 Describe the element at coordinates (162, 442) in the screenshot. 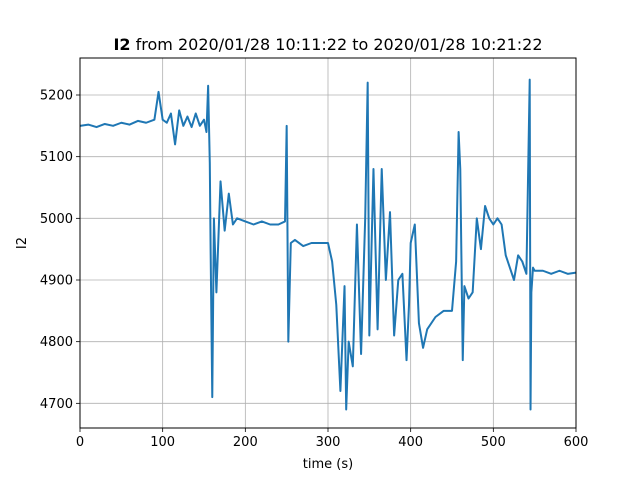

I see `x-tick-label: 100` at that location.